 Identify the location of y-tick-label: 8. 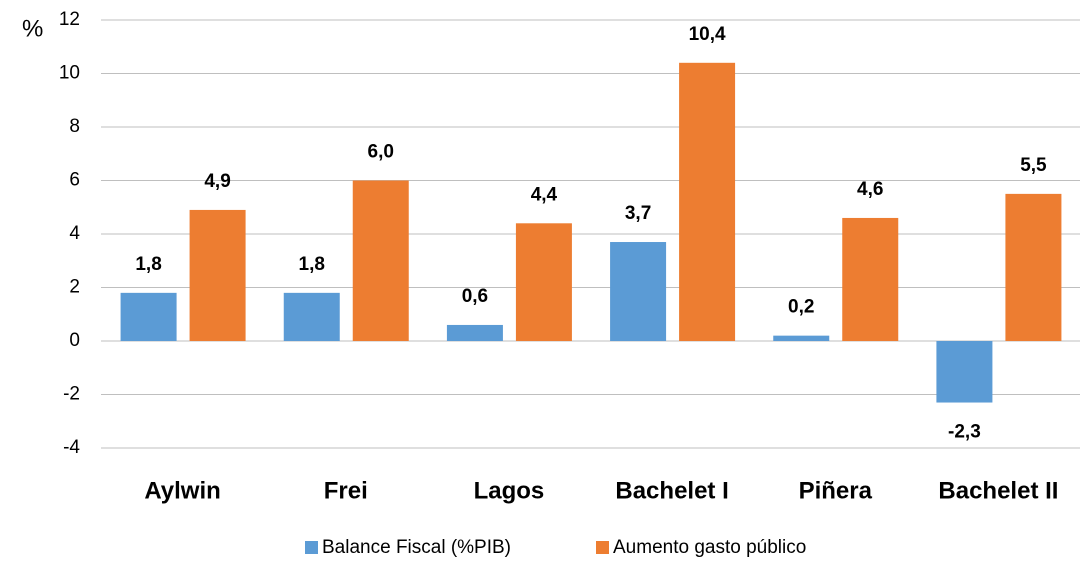
(74, 126).